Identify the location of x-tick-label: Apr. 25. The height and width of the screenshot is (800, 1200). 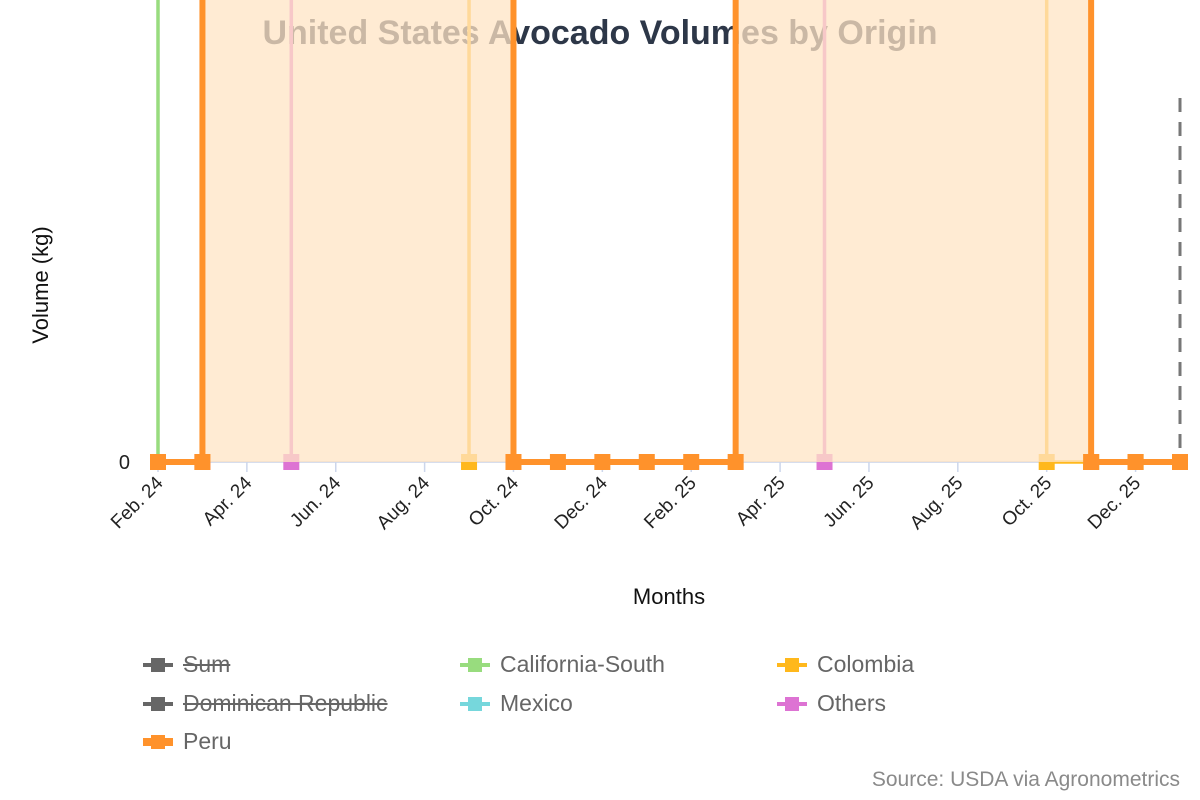
(760, 501).